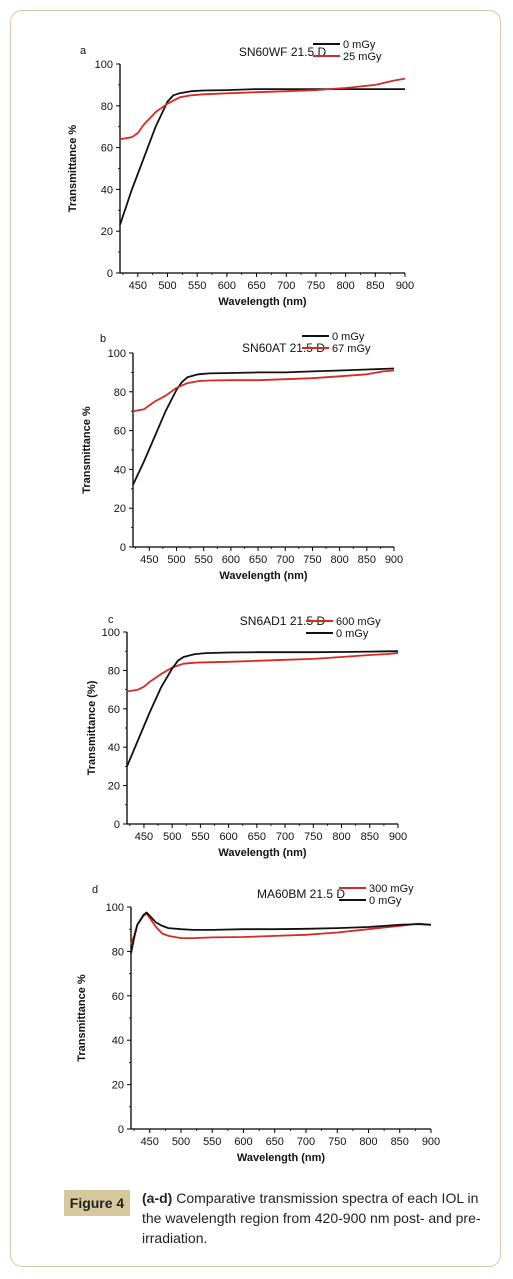 The image size is (513, 1279). I want to click on y-axis-label: Transmittance (%), so click(92, 727).